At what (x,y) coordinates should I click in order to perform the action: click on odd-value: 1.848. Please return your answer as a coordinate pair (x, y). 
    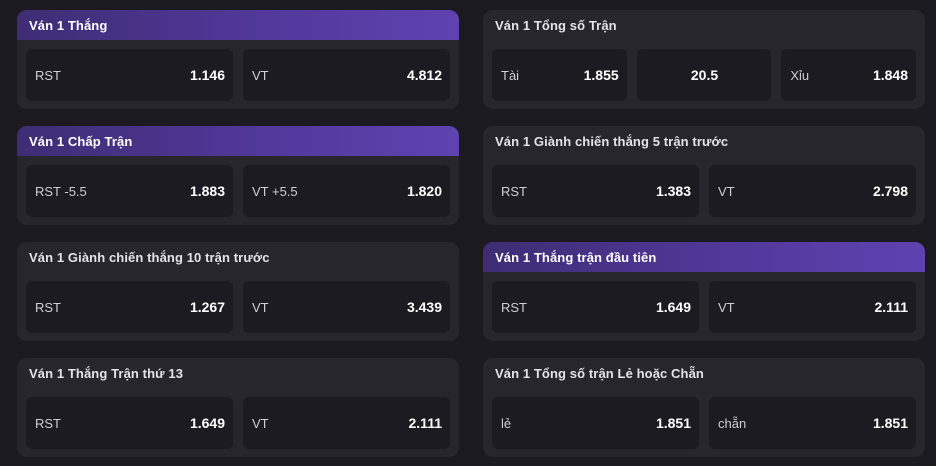
    Looking at the image, I should click on (890, 75).